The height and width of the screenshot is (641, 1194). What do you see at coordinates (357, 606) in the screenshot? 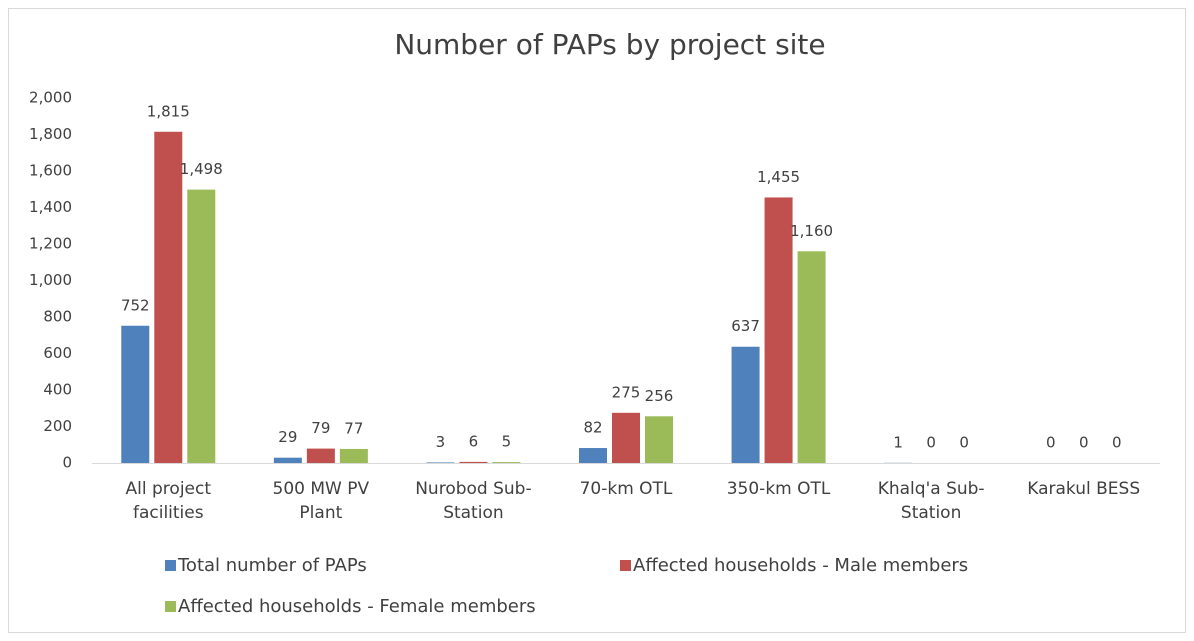
I see `legend-label: Affected households - Female members` at bounding box center [357, 606].